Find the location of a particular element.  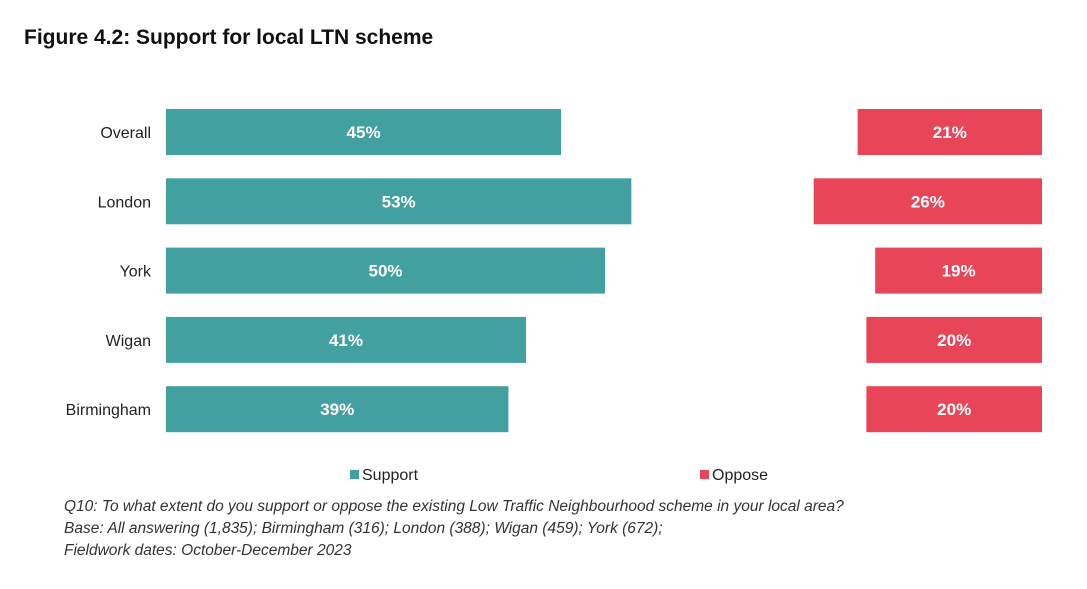

category-label: York is located at coordinates (136, 272).